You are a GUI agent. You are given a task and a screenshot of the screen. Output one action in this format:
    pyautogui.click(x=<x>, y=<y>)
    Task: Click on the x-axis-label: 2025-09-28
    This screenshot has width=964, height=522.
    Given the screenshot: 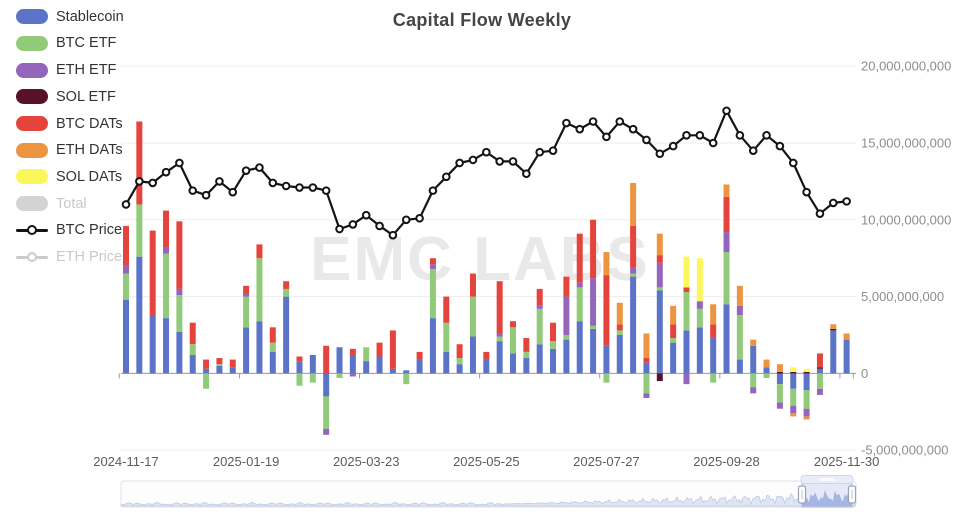 What is the action you would take?
    pyautogui.click(x=726, y=461)
    